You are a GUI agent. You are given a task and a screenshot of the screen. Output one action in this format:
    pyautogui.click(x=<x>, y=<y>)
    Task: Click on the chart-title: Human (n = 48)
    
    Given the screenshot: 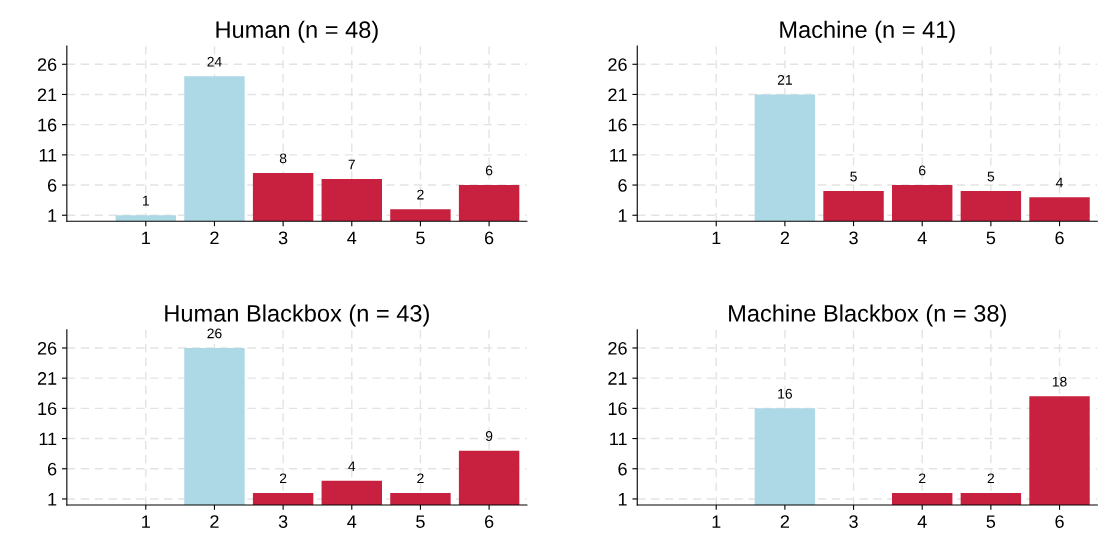 What is the action you would take?
    pyautogui.click(x=297, y=31)
    